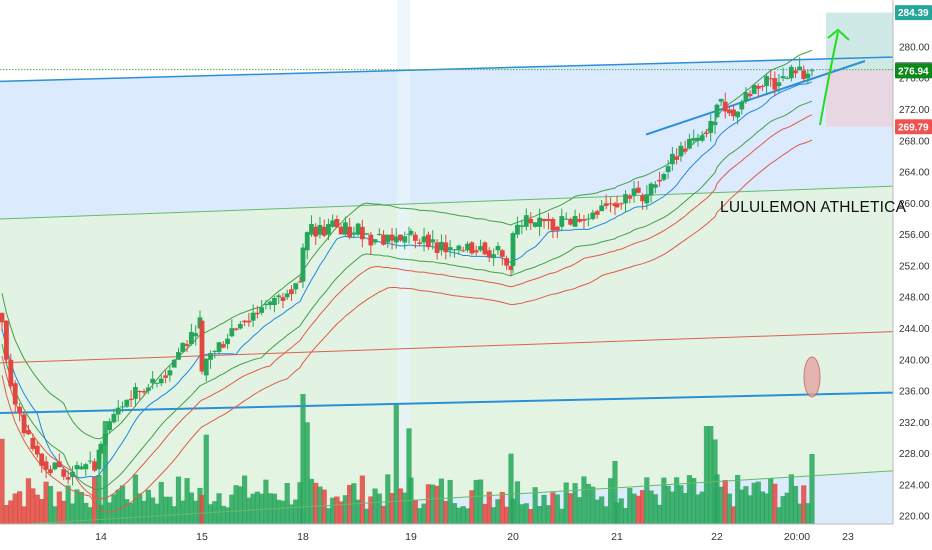 The image size is (932, 550). I want to click on x-axis-panel, so click(466, 537).